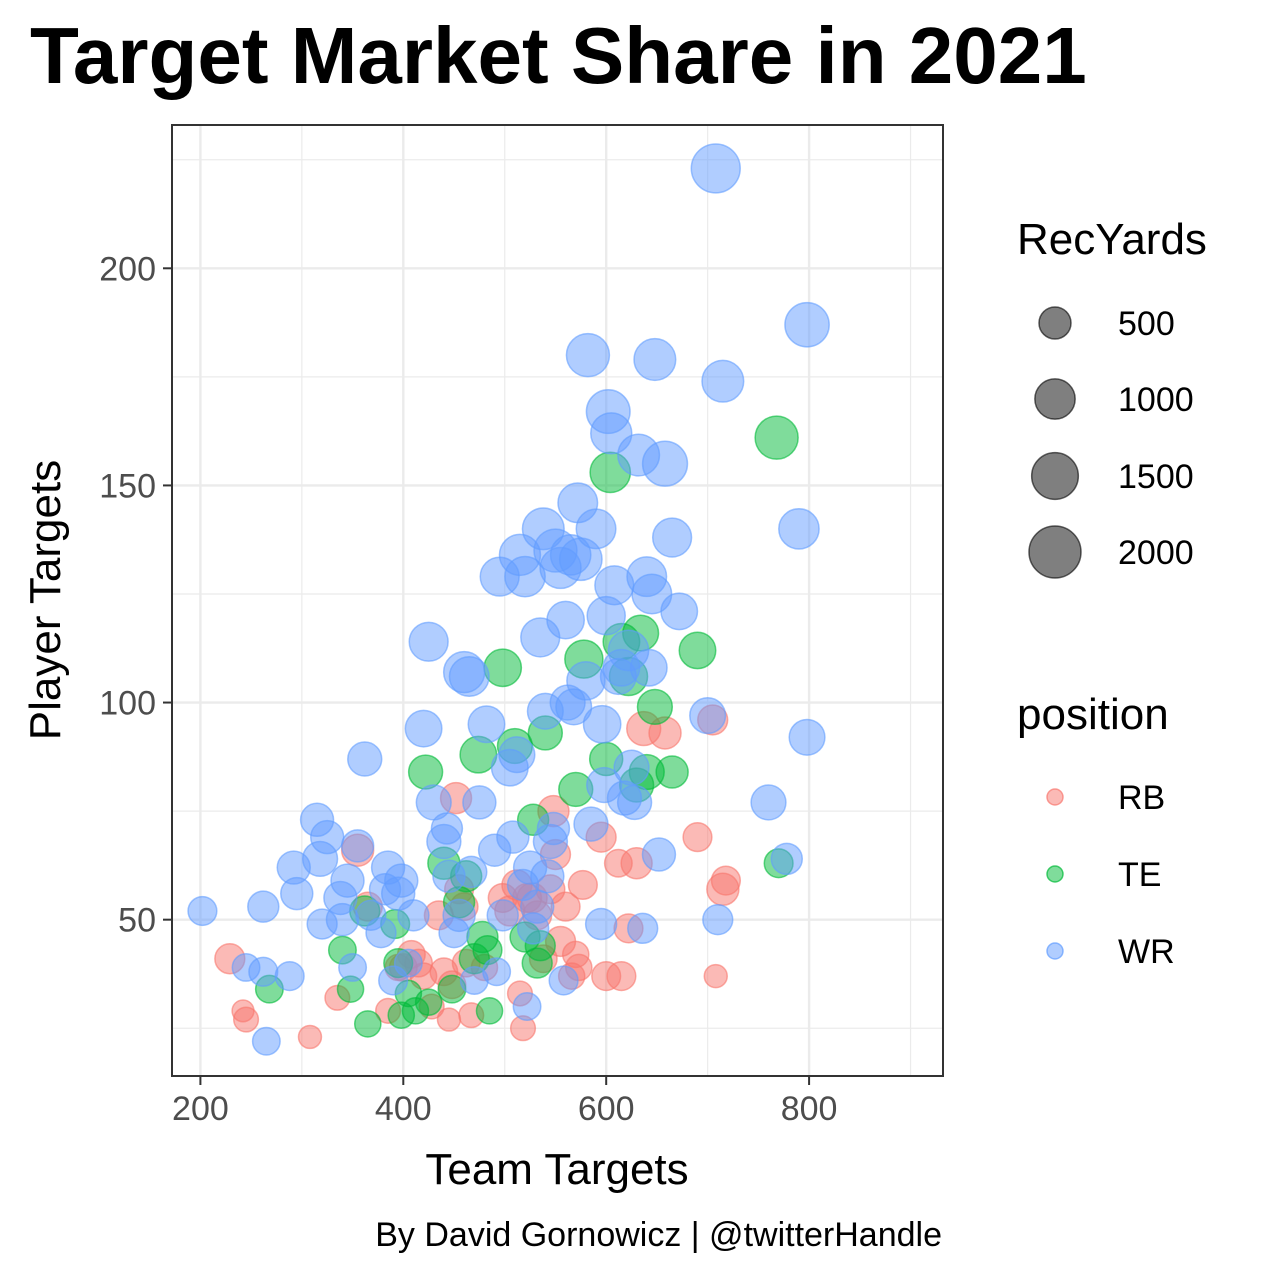 The image size is (1280, 1280). Describe the element at coordinates (1093, 714) in the screenshot. I see `color-legend-title: position` at that location.